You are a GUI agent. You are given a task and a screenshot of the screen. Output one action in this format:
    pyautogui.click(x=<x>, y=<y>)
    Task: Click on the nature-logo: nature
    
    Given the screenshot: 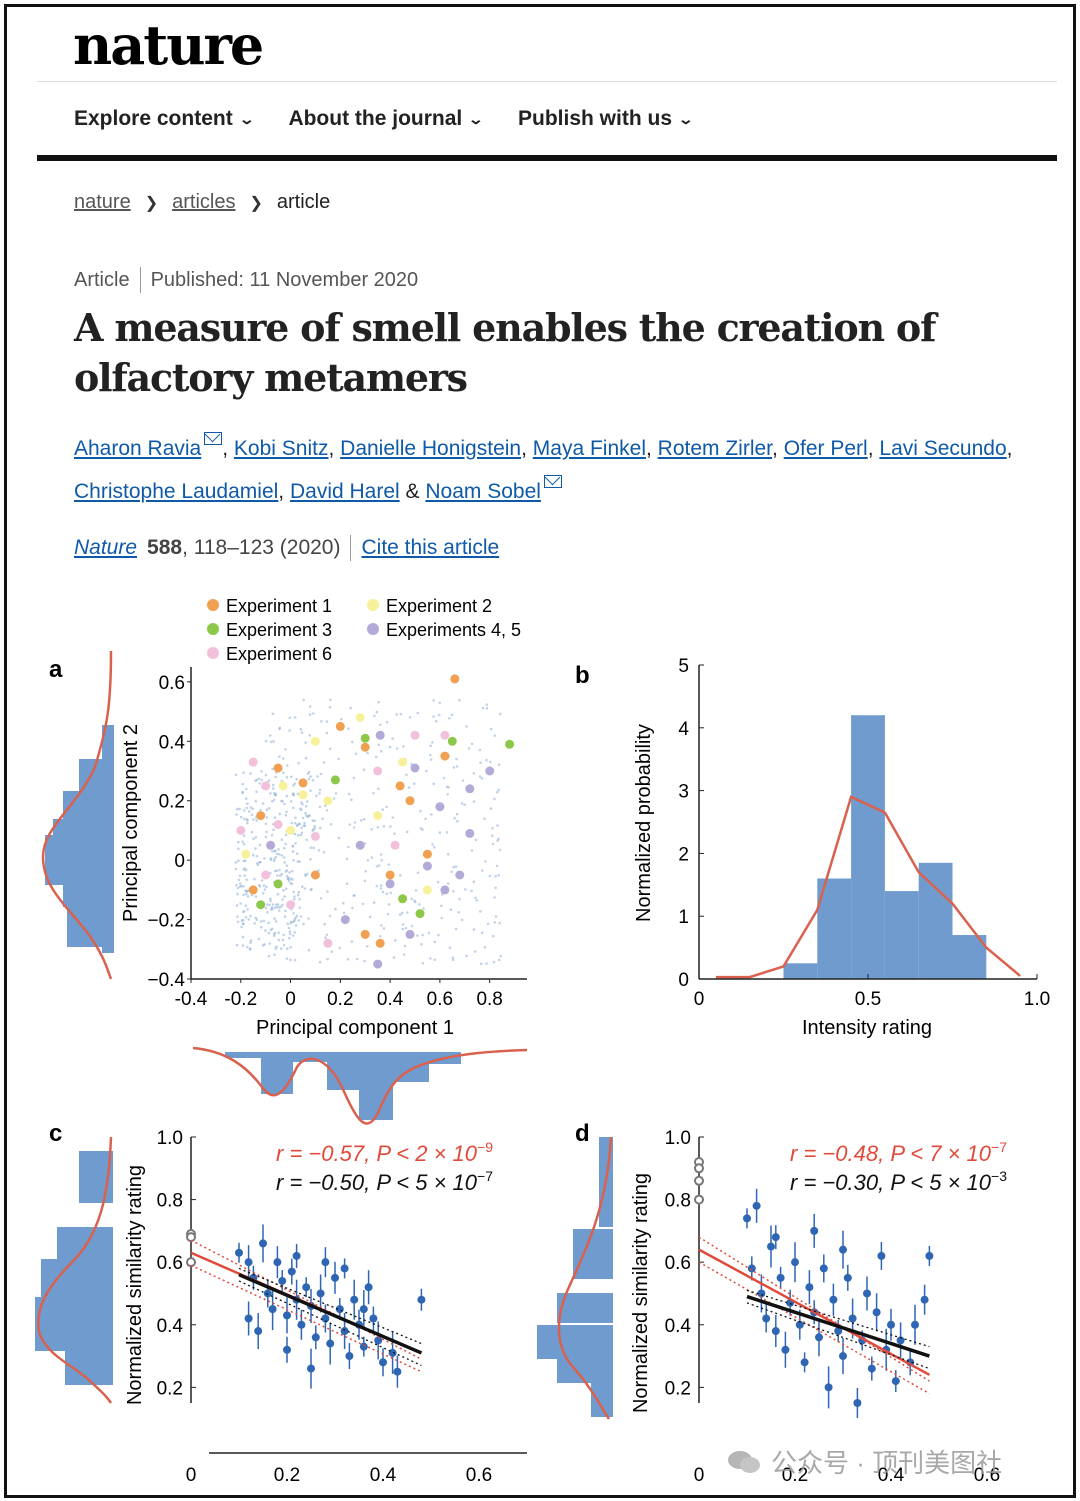 What is the action you would take?
    pyautogui.click(x=168, y=45)
    